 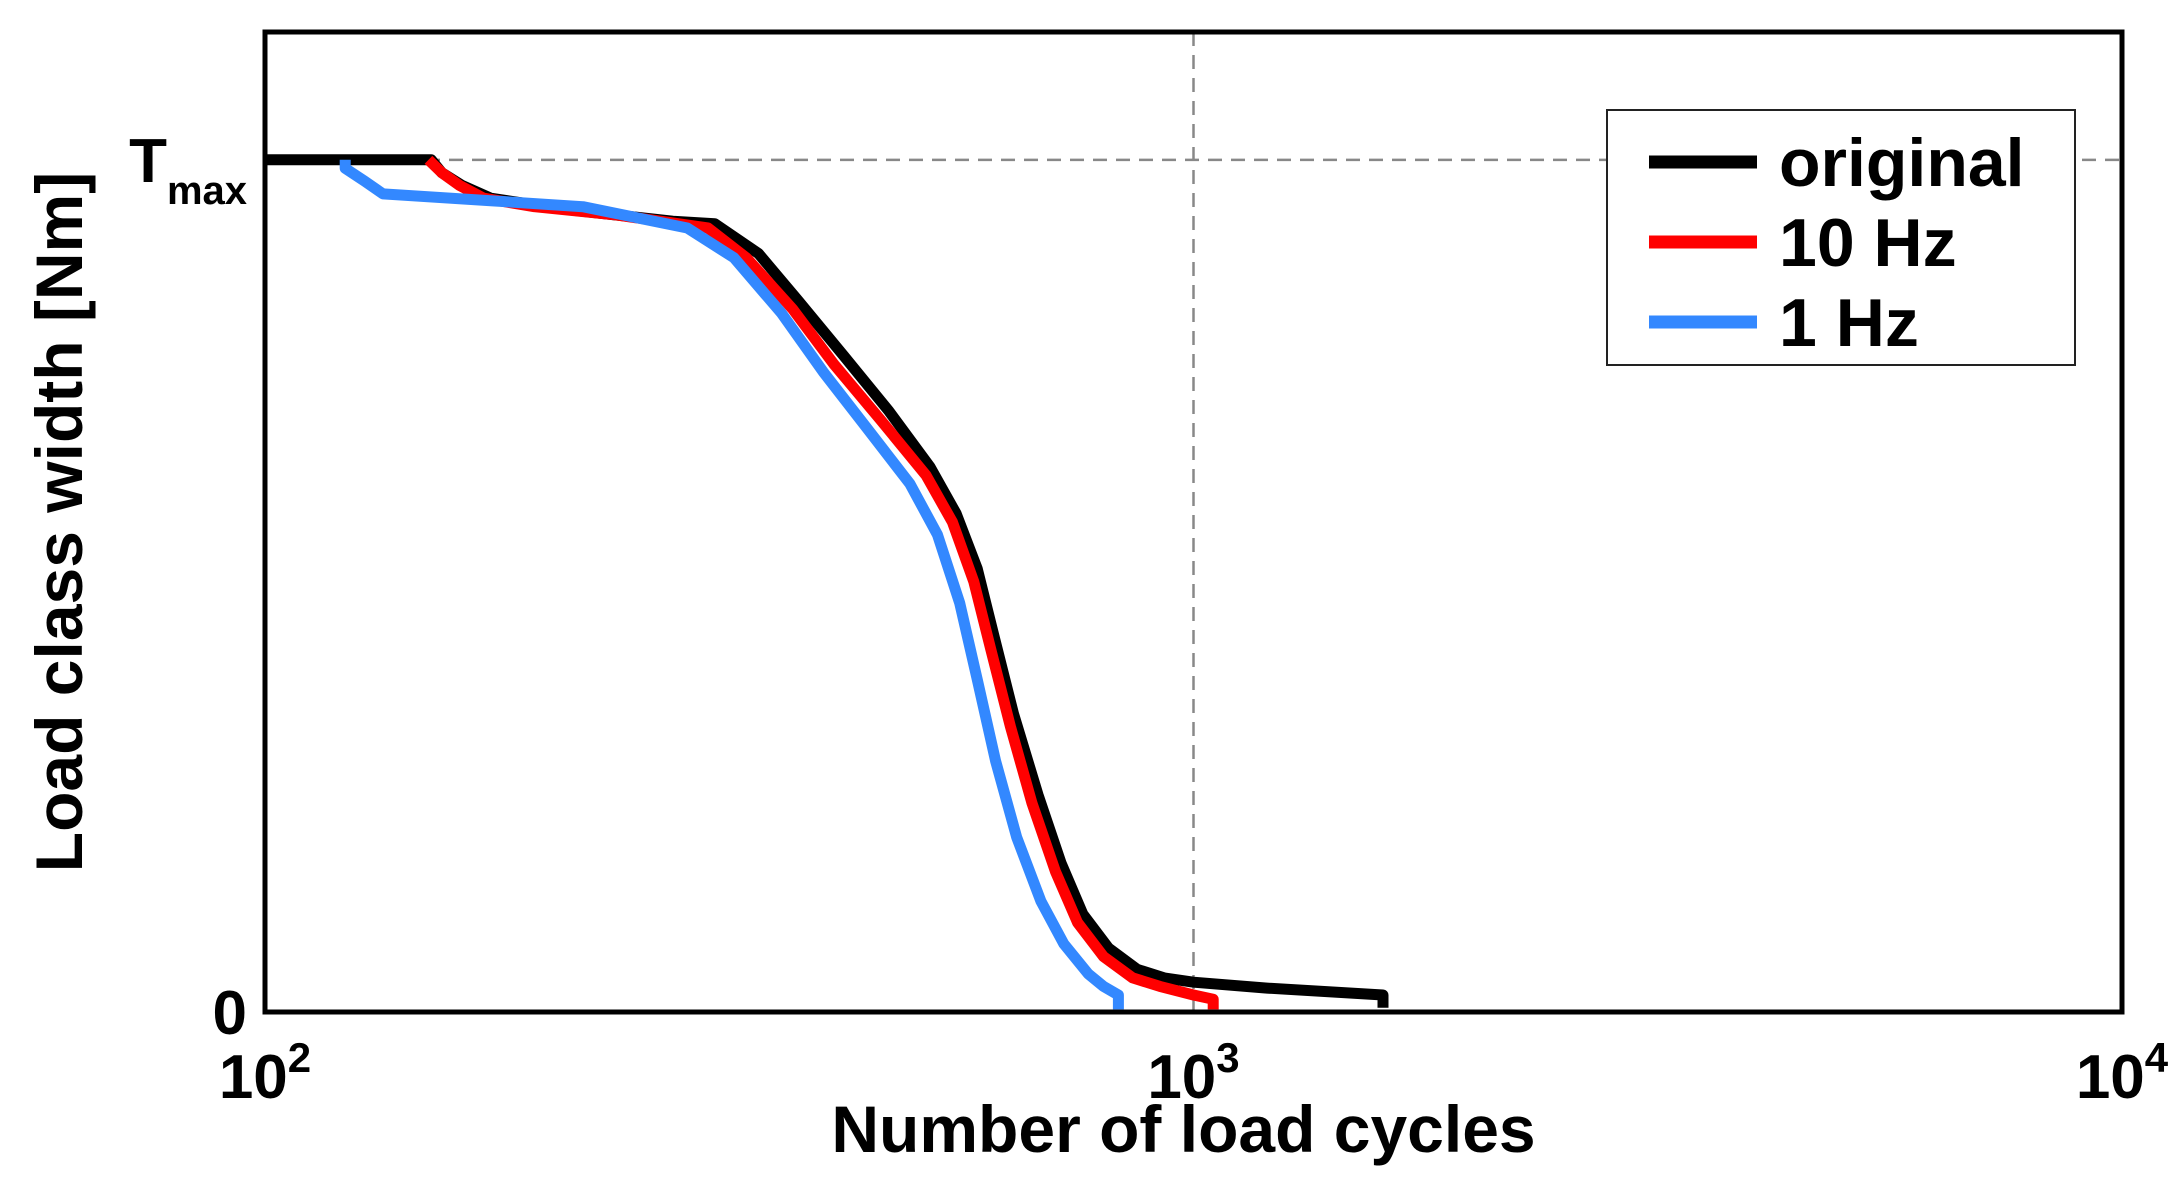 What do you see at coordinates (1183, 1129) in the screenshot?
I see `x-axis-label: Number of load cycles` at bounding box center [1183, 1129].